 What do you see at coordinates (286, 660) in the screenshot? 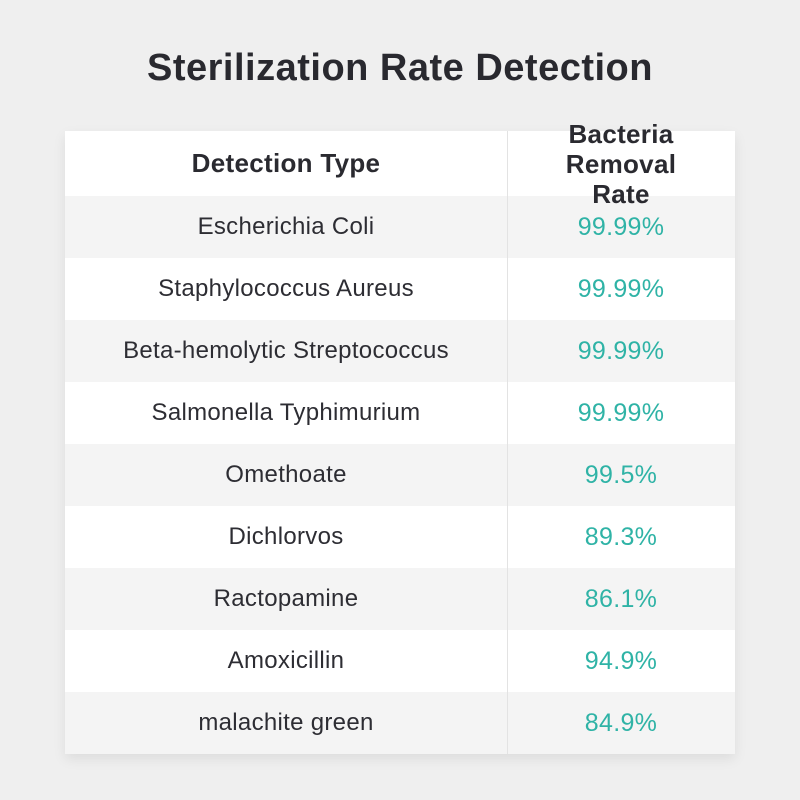
I see `detection-type-cell: Amoxicillin` at bounding box center [286, 660].